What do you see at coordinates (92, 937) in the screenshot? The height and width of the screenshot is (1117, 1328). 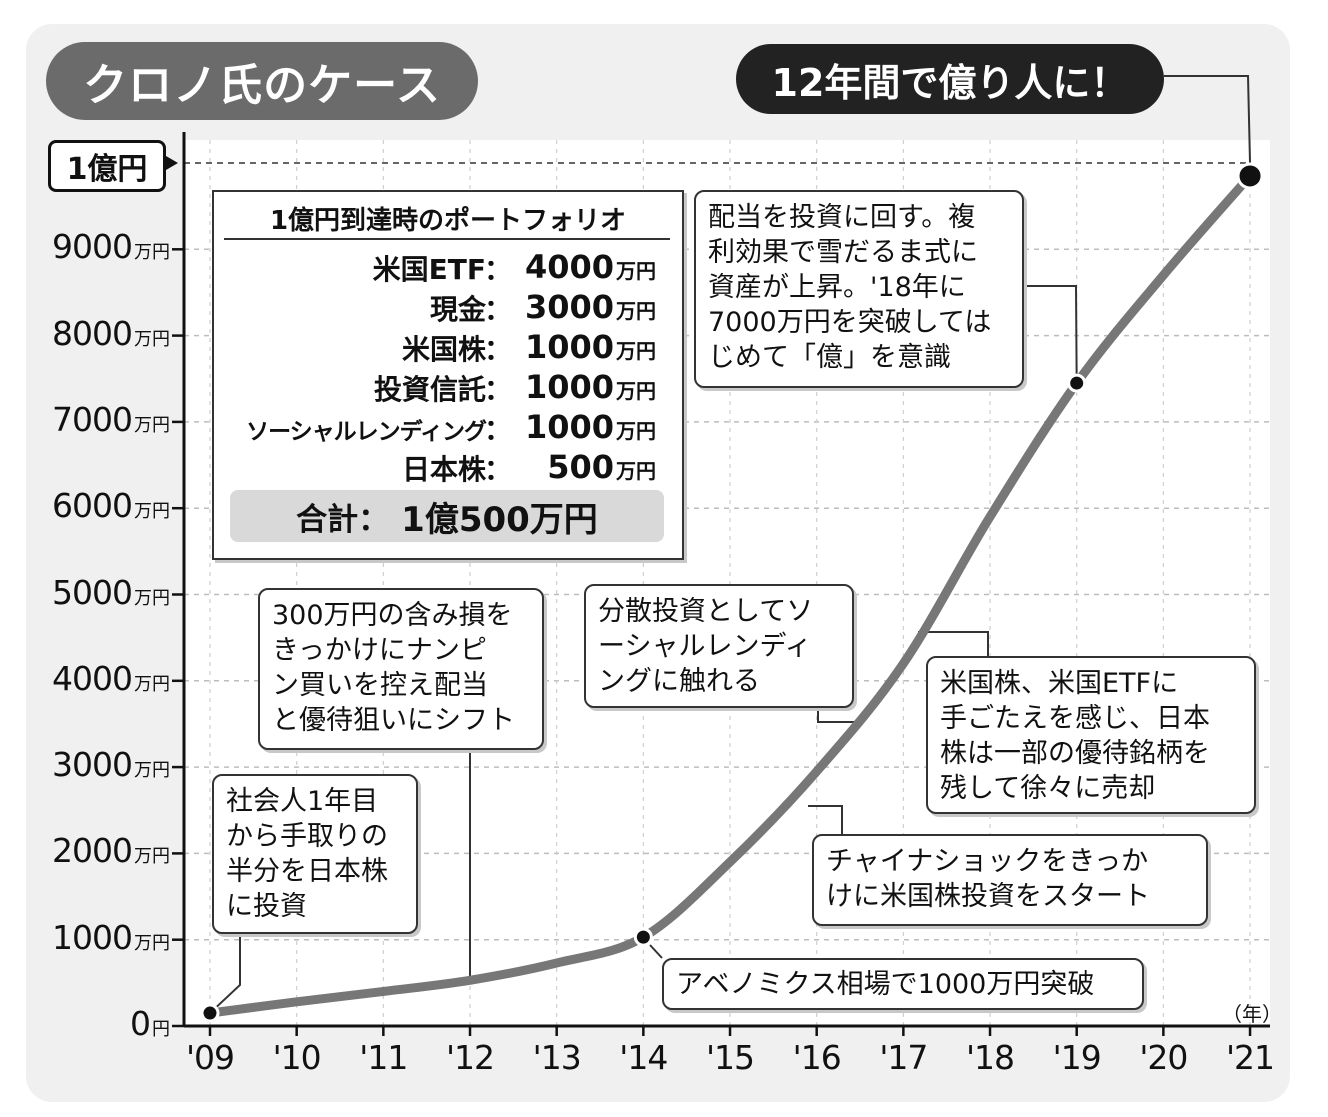 I see `y-tick-number: 1000` at bounding box center [92, 937].